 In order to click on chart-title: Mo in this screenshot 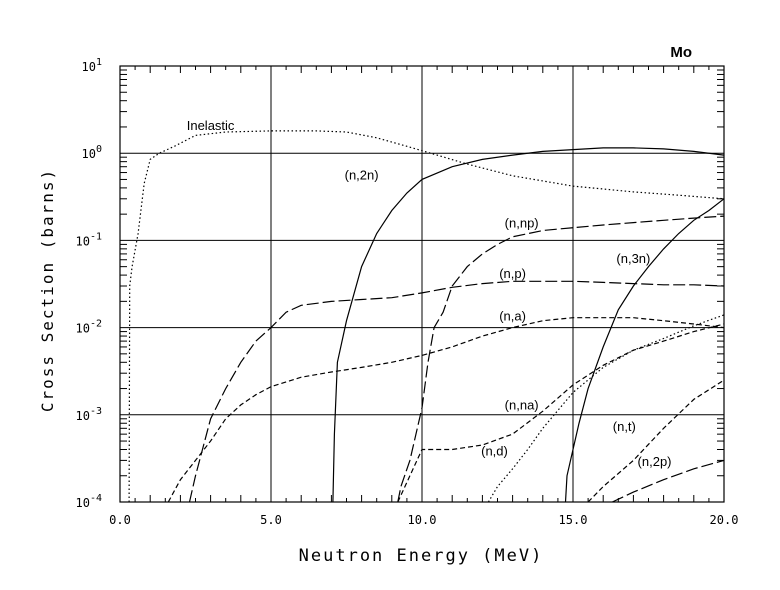, I will do `click(681, 52)`.